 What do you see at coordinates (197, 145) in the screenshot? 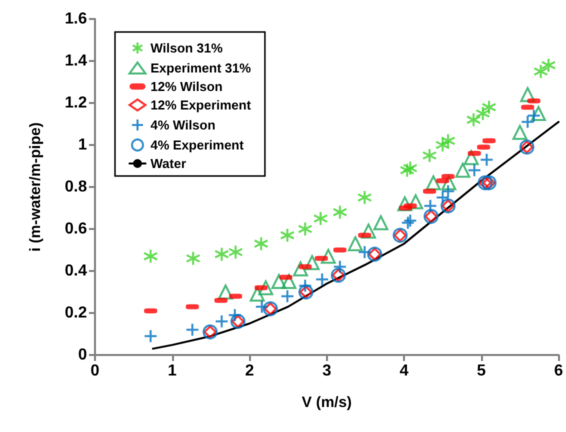
I see `legend-label: 4% Experiment` at bounding box center [197, 145].